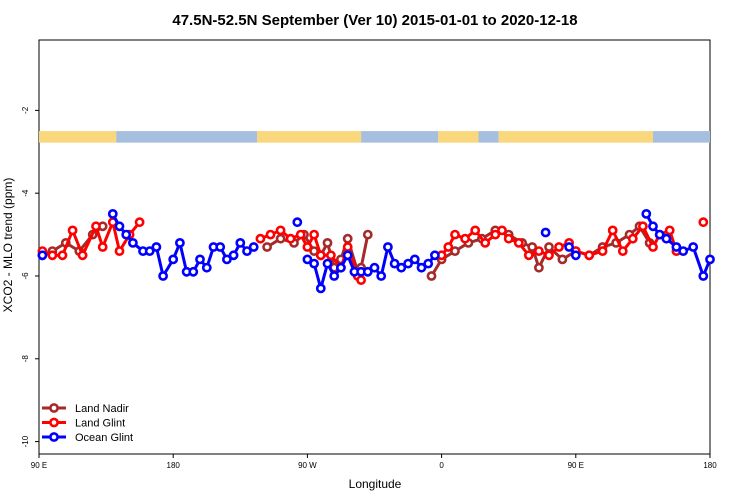  I want to click on y-tick-label: -10, so click(25, 441).